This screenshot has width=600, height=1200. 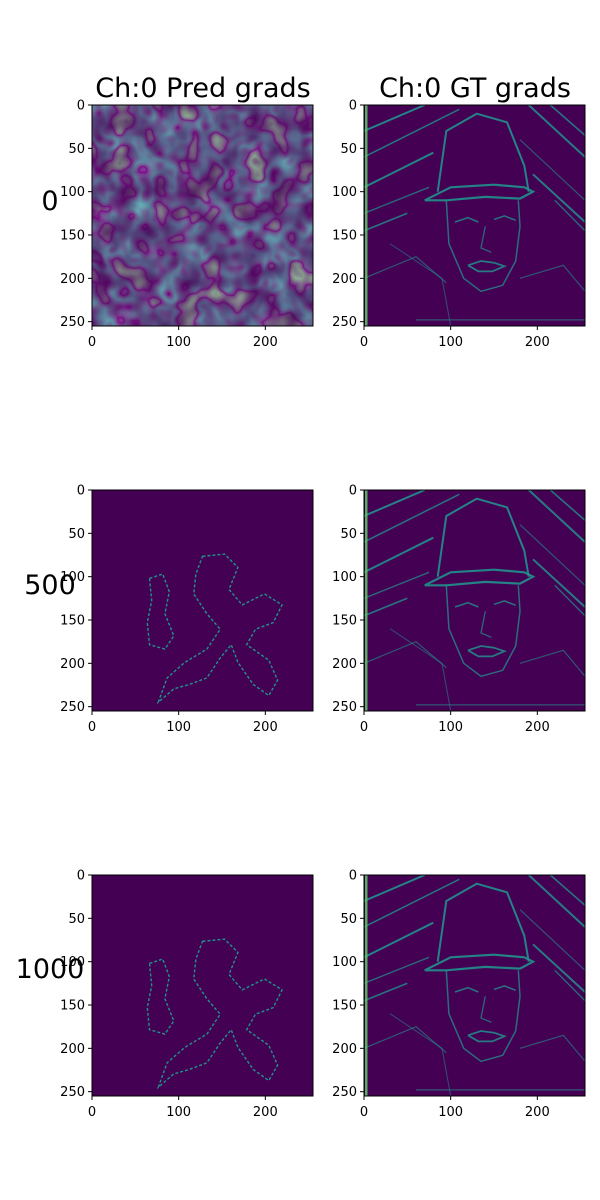 What do you see at coordinates (49, 201) in the screenshot?
I see `row-label-0: 0` at bounding box center [49, 201].